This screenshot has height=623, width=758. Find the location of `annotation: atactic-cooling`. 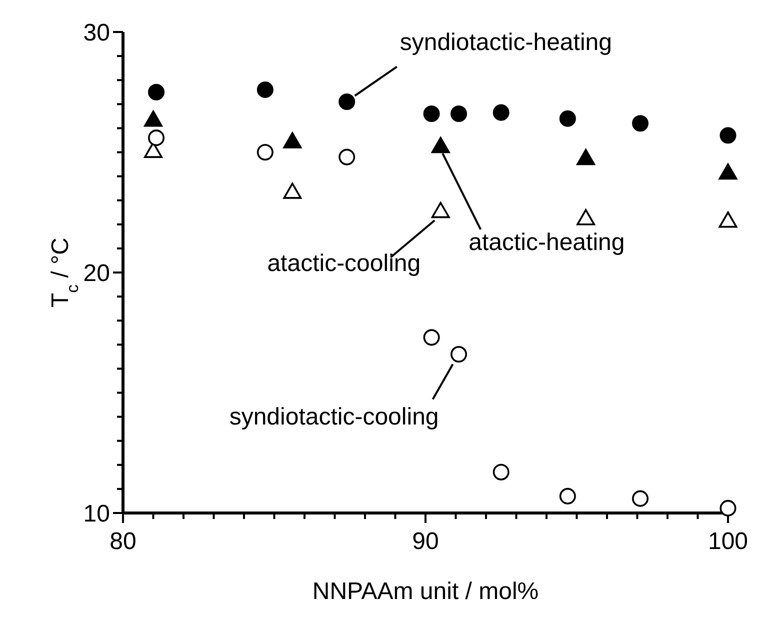

annotation: atactic-cooling is located at coordinates (344, 263).